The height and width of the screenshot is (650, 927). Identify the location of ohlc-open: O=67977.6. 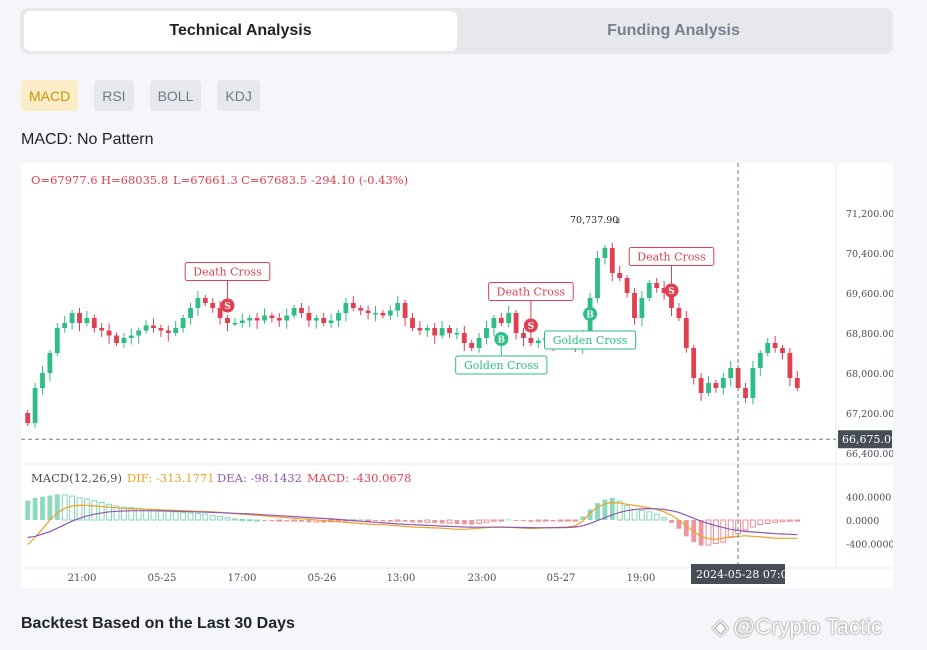
(64, 180).